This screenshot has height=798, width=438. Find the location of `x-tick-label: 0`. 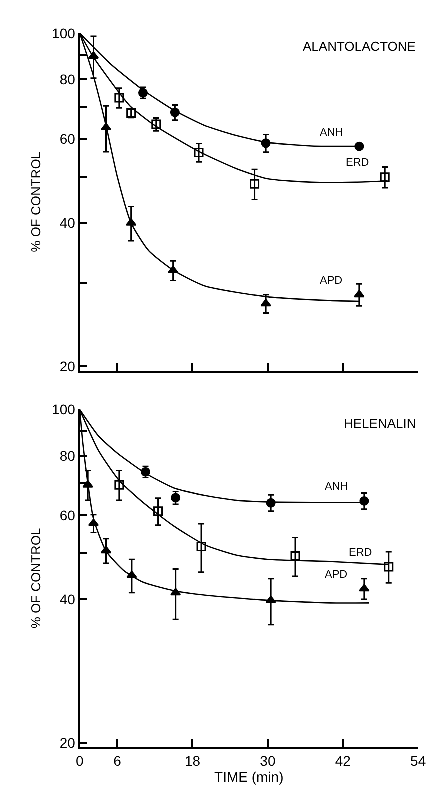

x-tick-label: 0 is located at coordinates (80, 760).